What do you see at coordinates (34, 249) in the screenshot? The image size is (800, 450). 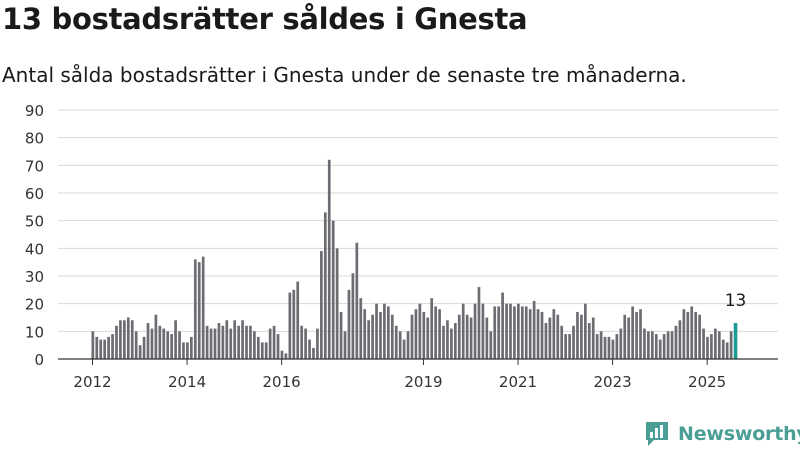 I see `y-tick-label: 40` at bounding box center [34, 249].